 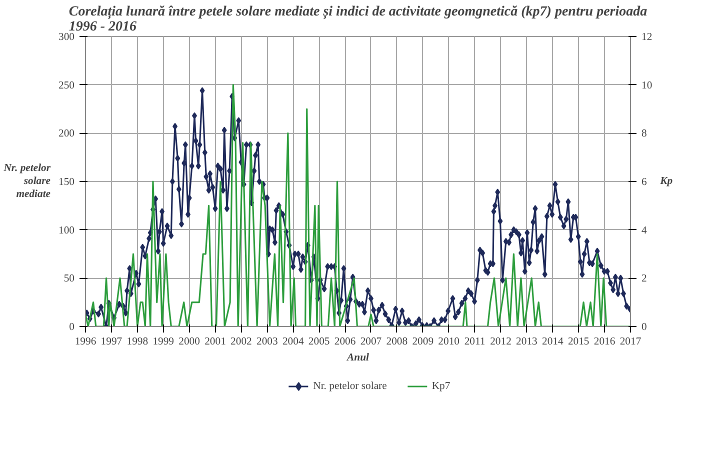 I want to click on y2-tick-label: 0, so click(x=644, y=327).